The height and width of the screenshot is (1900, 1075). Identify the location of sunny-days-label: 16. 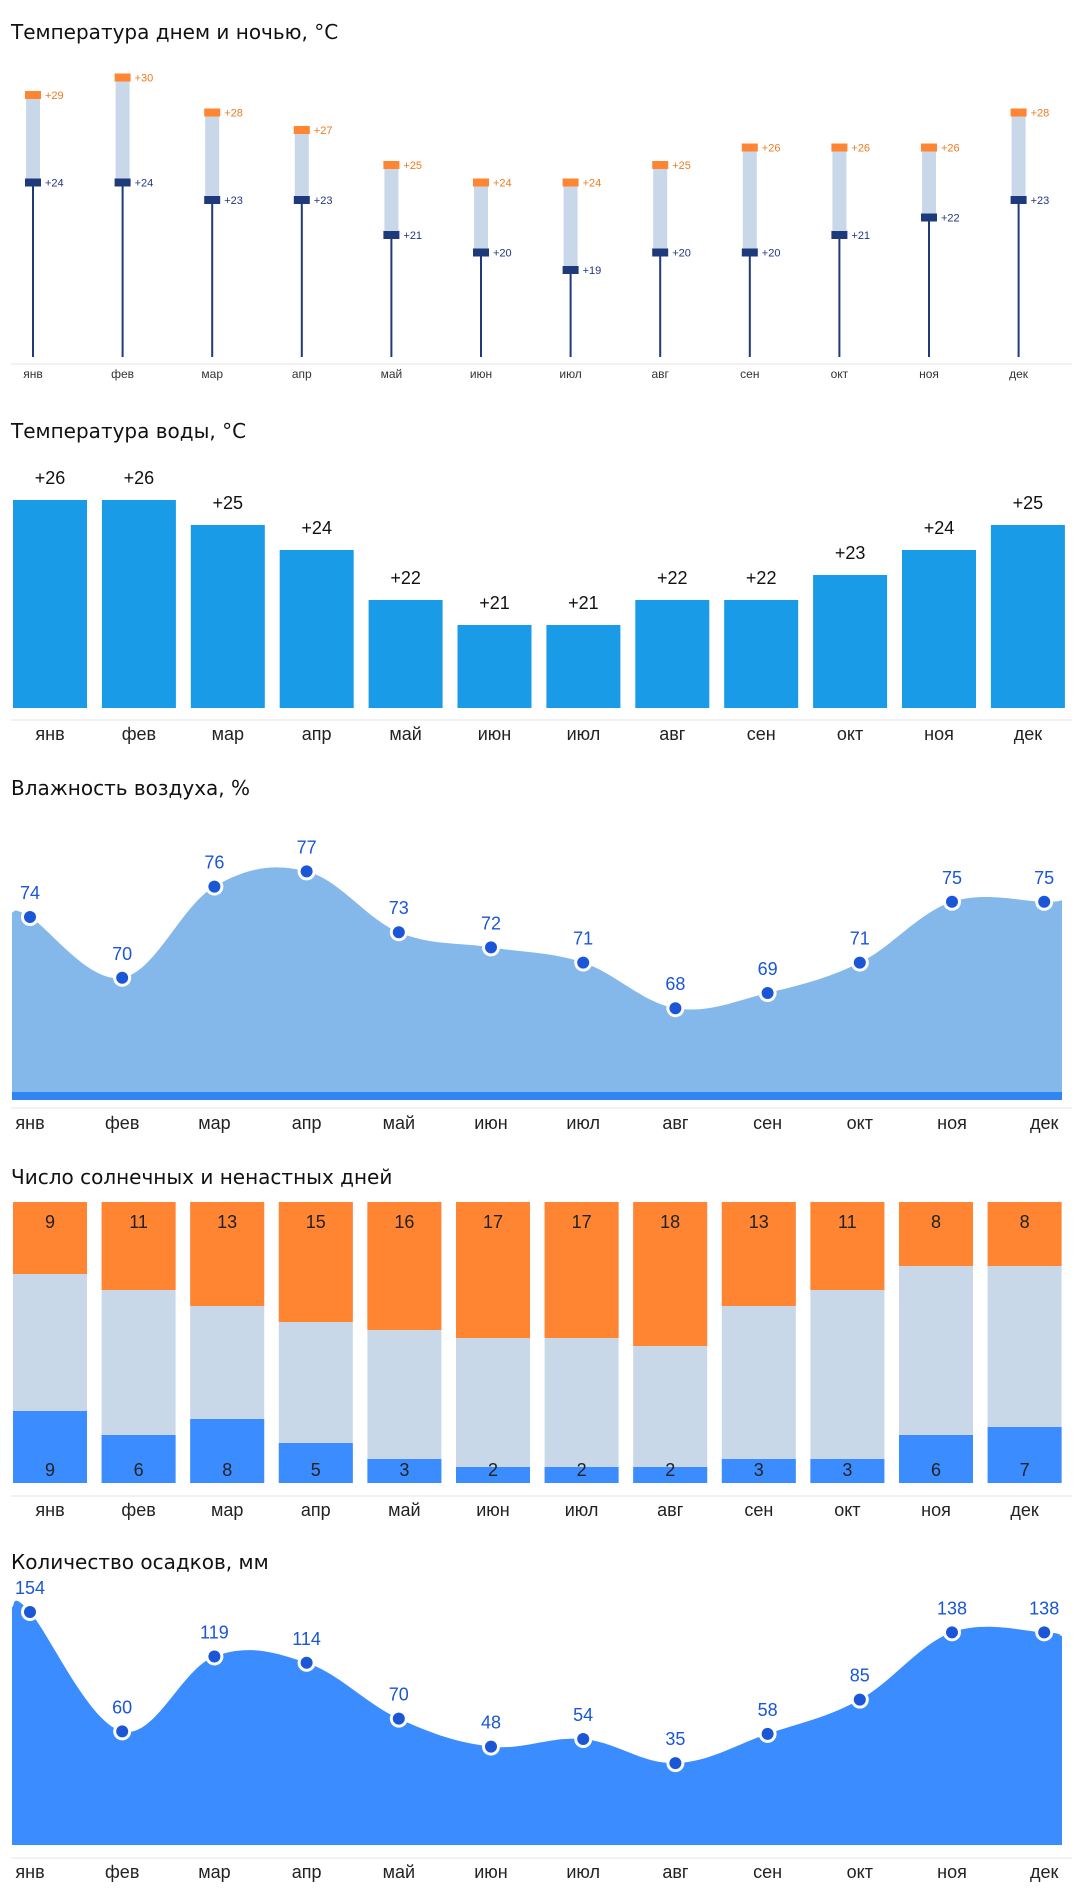
(404, 1222).